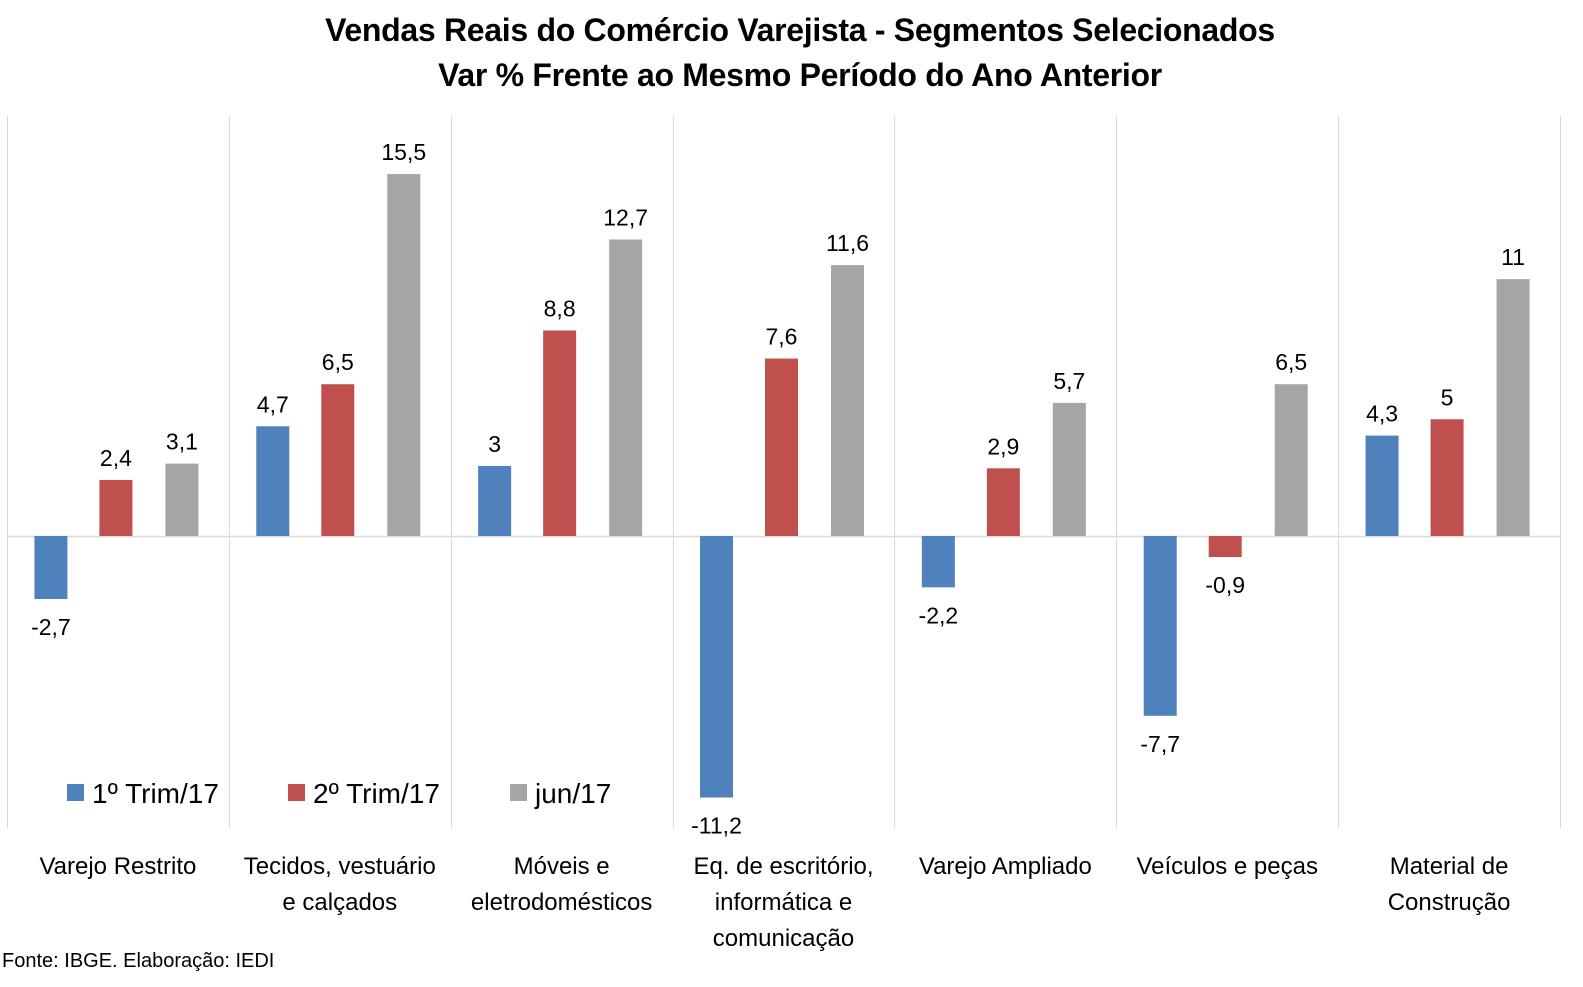 The image size is (1583, 987). Describe the element at coordinates (1003, 446) in the screenshot. I see `data-label: 2,9` at that location.